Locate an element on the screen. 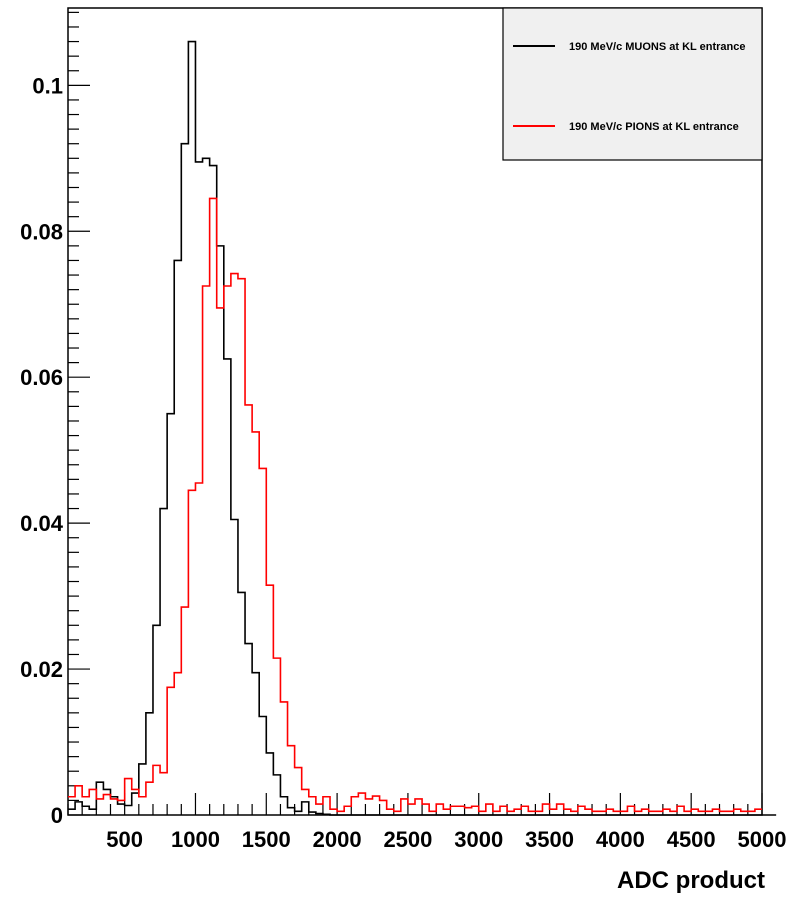  y-tick-label: 0.06 is located at coordinates (41, 377).